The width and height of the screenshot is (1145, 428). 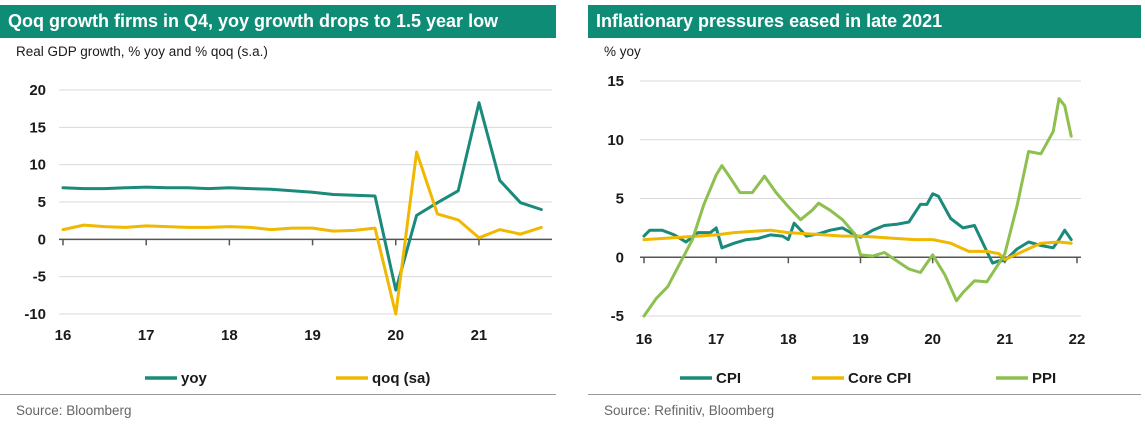 What do you see at coordinates (1077, 339) in the screenshot?
I see `x-tick-label: 22` at bounding box center [1077, 339].